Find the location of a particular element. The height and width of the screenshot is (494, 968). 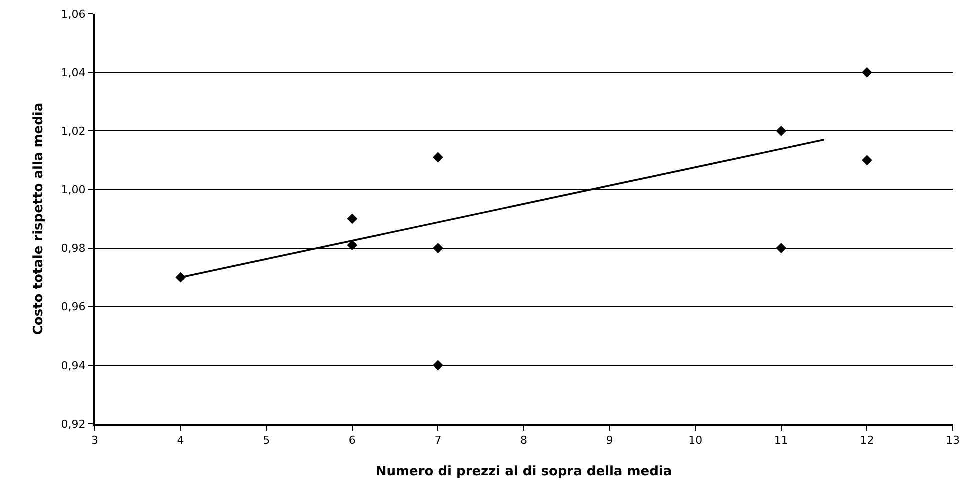

x-tick-label: 3 is located at coordinates (95, 441).